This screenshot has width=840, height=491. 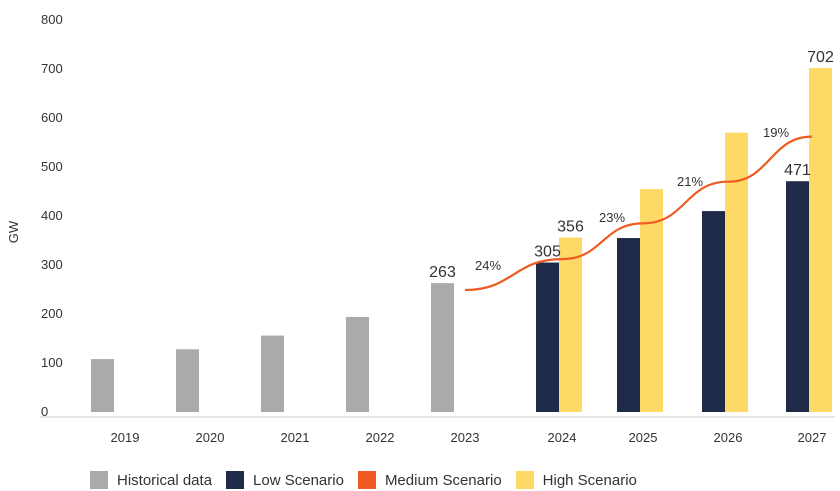 What do you see at coordinates (235, 480) in the screenshot?
I see `legend-swatch-low` at bounding box center [235, 480].